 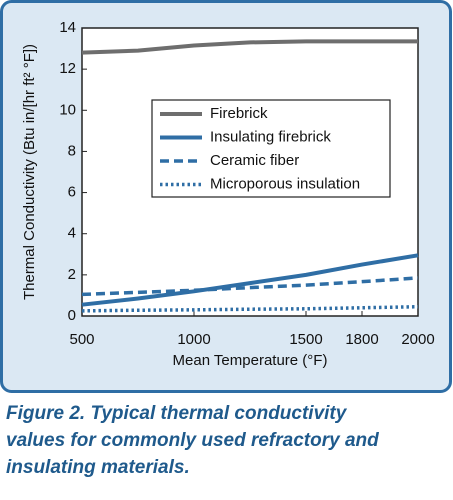 I want to click on x-axis-label: Mean Temperature (°F), so click(x=250, y=360).